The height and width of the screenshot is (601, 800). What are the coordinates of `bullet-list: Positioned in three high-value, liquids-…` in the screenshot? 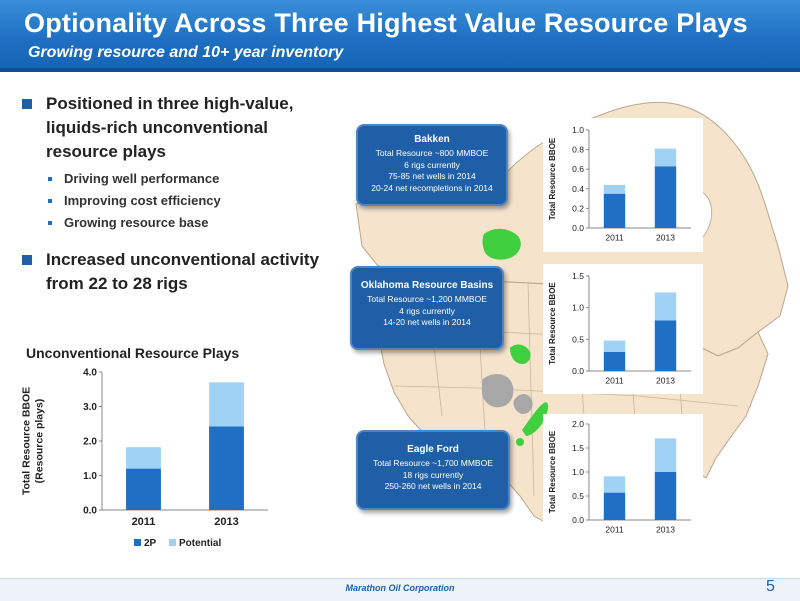 It's located at (177, 196).